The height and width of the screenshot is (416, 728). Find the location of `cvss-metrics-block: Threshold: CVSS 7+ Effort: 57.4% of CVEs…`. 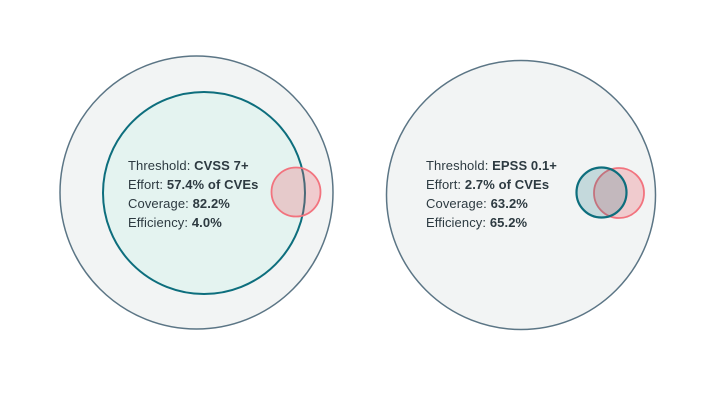

cvss-metrics-block: Threshold: CVSS 7+ Effort: 57.4% of CVEs… is located at coordinates (193, 194).